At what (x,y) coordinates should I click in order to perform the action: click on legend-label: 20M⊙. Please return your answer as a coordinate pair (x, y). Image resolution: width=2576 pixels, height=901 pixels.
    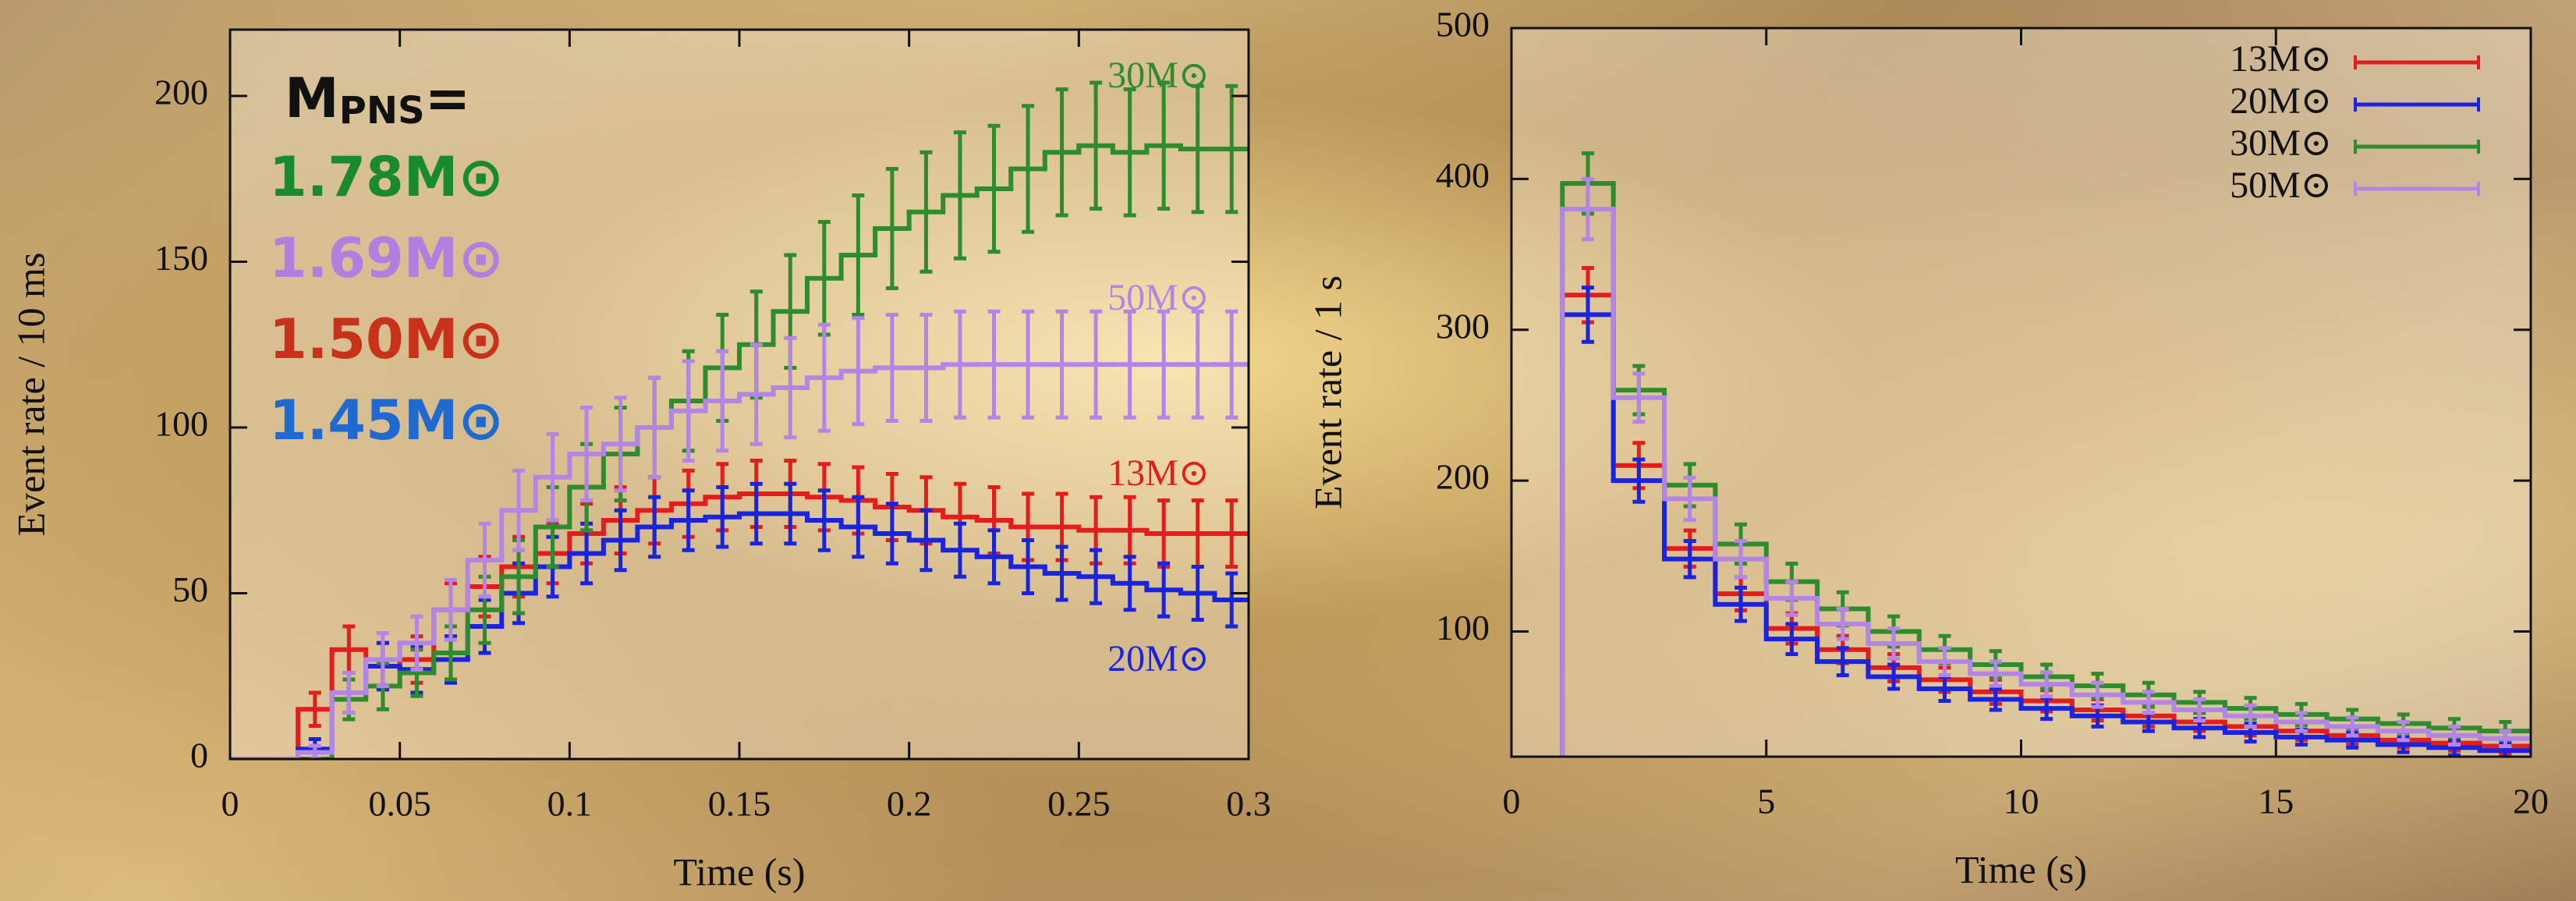
    Looking at the image, I should click on (2281, 101).